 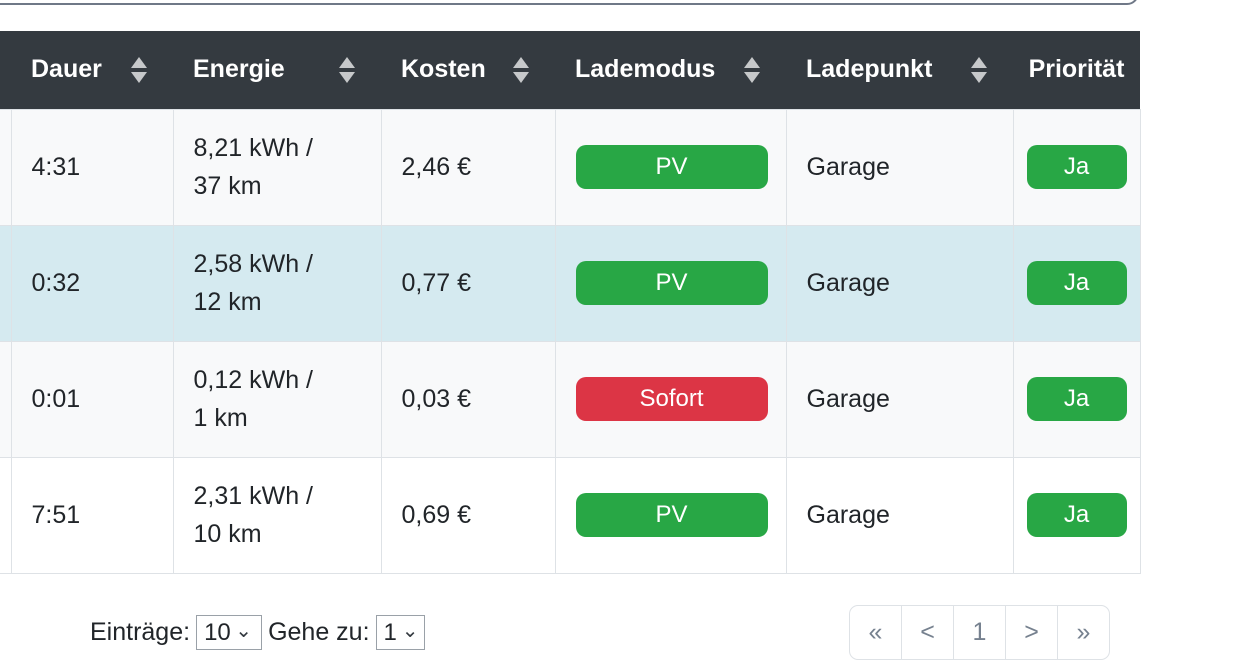 I want to click on cell-energie: 8,21 kWh / 37 km, so click(x=276, y=167).